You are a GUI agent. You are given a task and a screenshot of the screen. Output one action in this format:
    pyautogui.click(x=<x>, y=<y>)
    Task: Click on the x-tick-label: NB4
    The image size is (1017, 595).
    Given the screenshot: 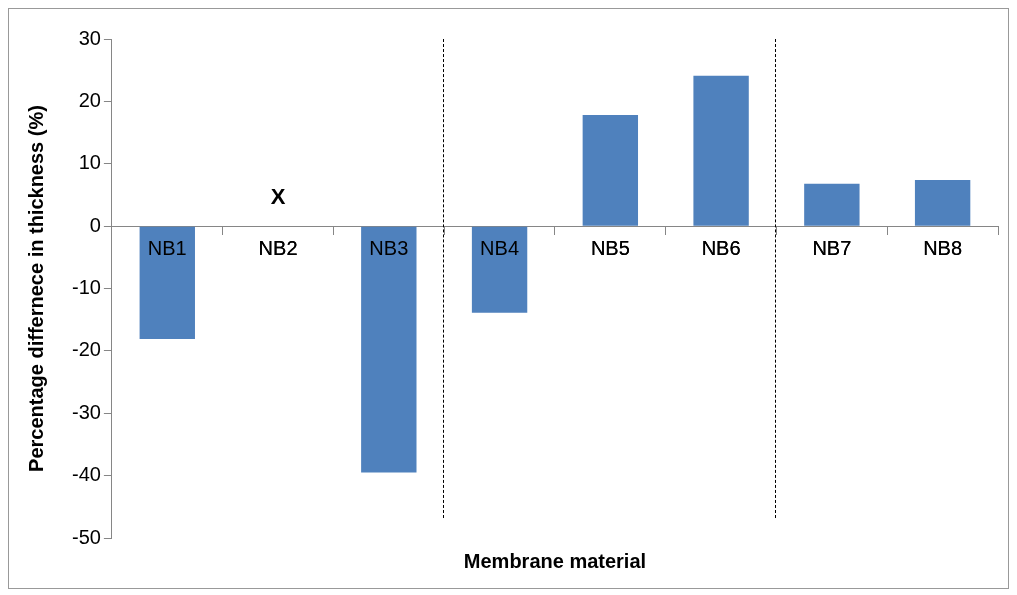 What is the action you would take?
    pyautogui.click(x=500, y=247)
    